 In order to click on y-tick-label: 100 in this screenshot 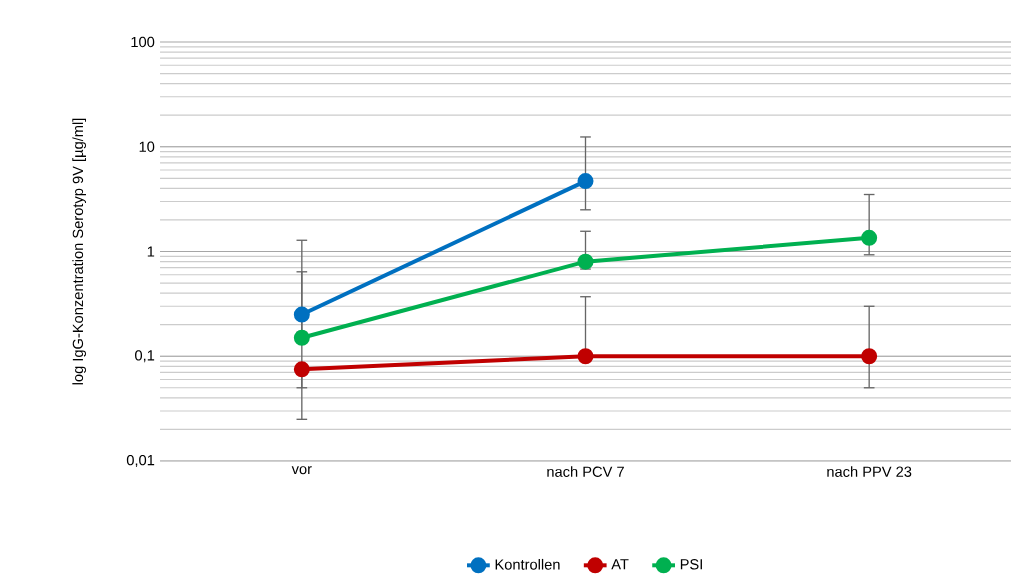, I will do `click(143, 42)`.